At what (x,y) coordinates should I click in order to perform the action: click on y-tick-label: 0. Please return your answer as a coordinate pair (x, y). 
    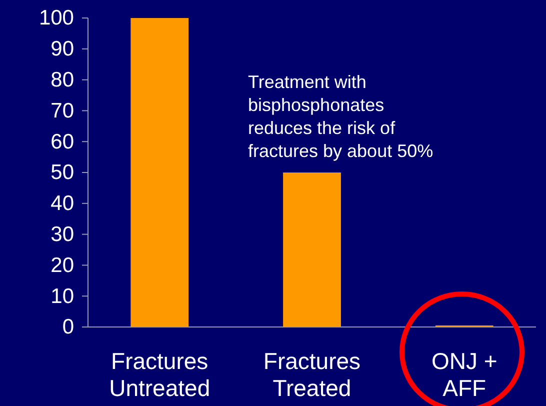
    Looking at the image, I should click on (68, 327).